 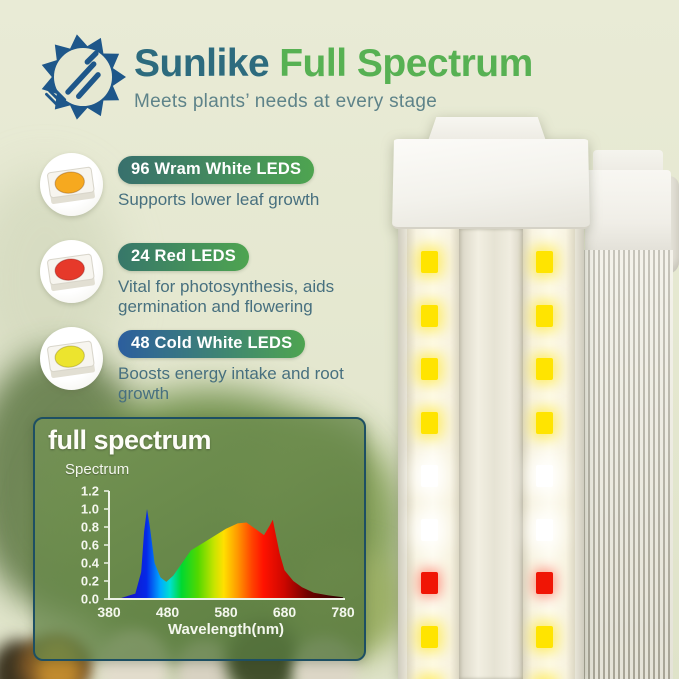 What do you see at coordinates (71, 184) in the screenshot?
I see `warm-white-led-chip-icon` at bounding box center [71, 184].